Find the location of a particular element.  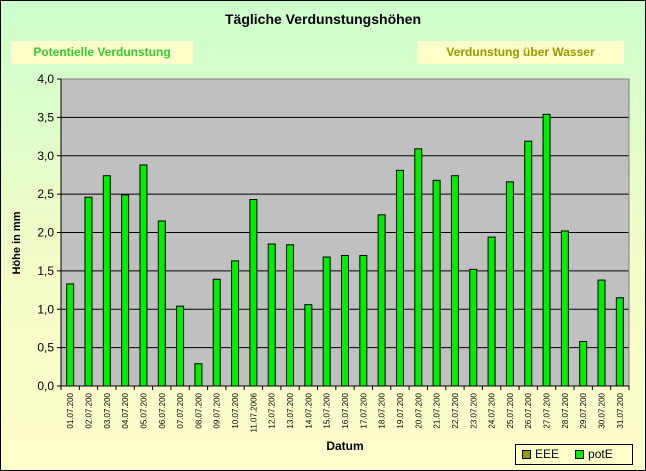

x-tick-label: 16.07.200 is located at coordinates (345, 410).